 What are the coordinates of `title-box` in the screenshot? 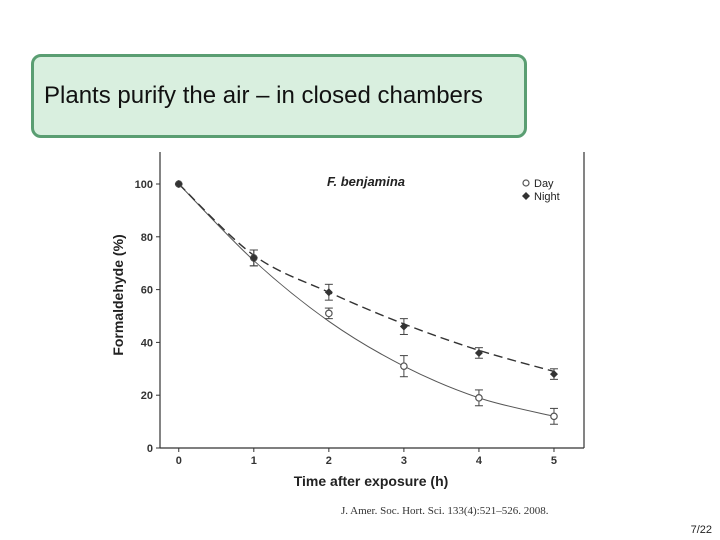 It's located at (279, 96).